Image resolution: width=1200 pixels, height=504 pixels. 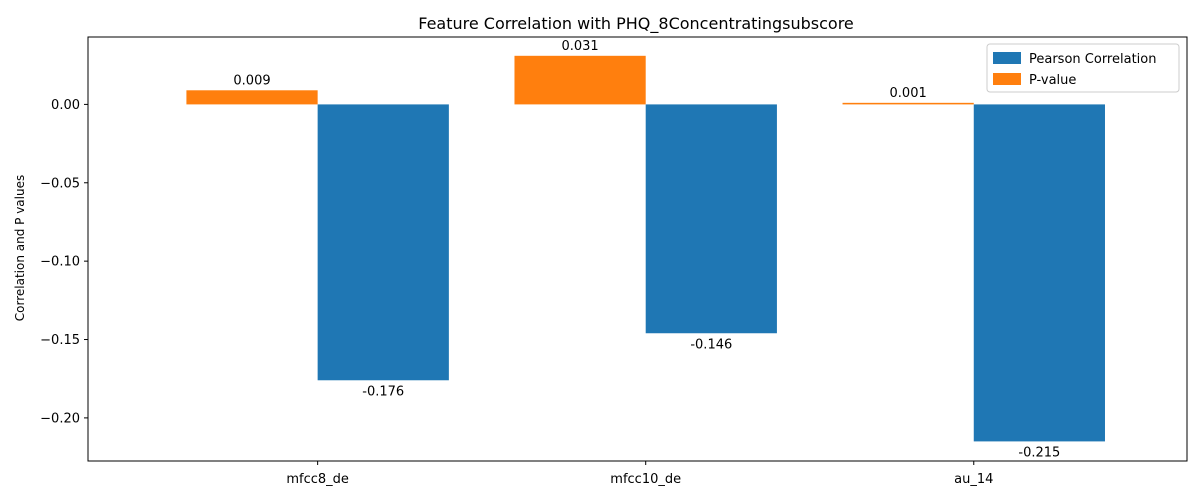 I want to click on data-label: 0.031, so click(x=579, y=46).